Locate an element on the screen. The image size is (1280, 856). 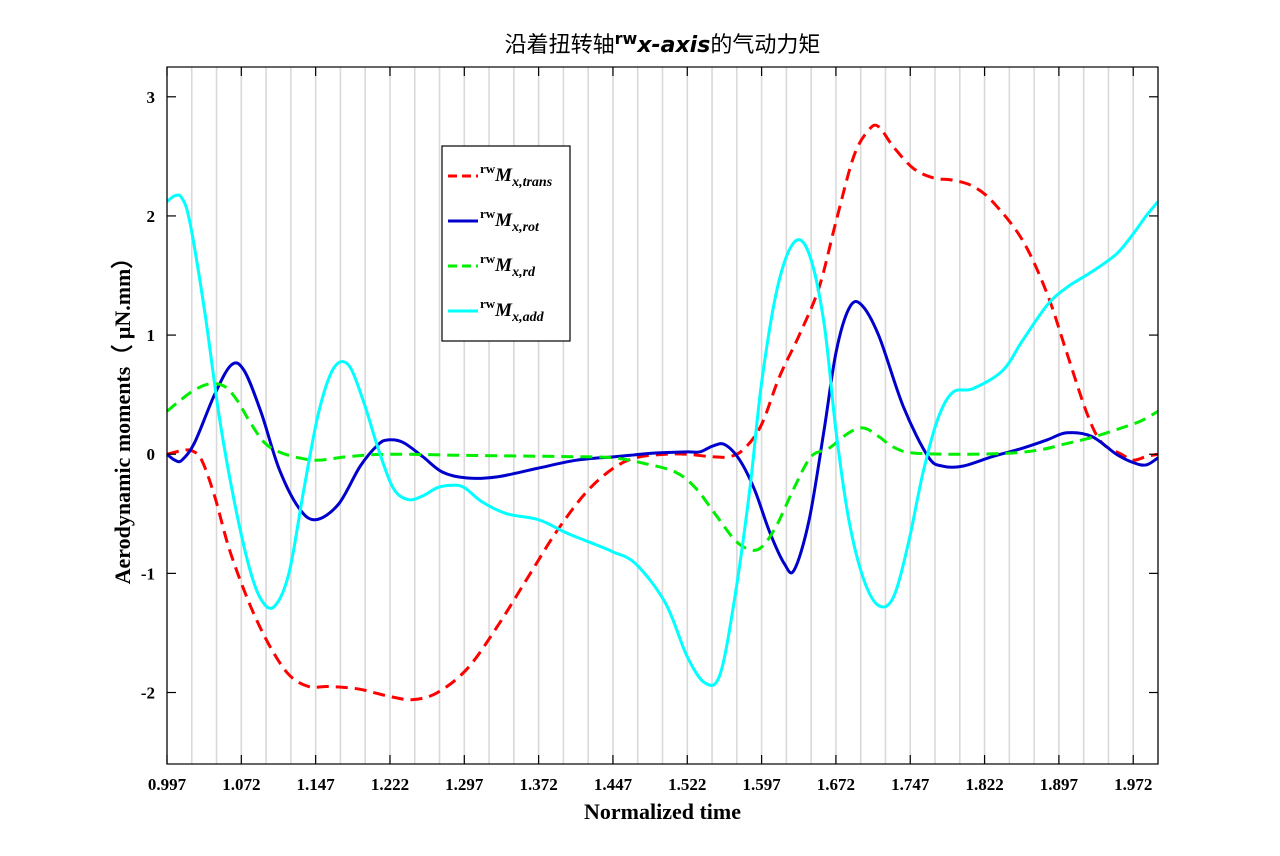
x-tick-label: 1.522 is located at coordinates (687, 784).